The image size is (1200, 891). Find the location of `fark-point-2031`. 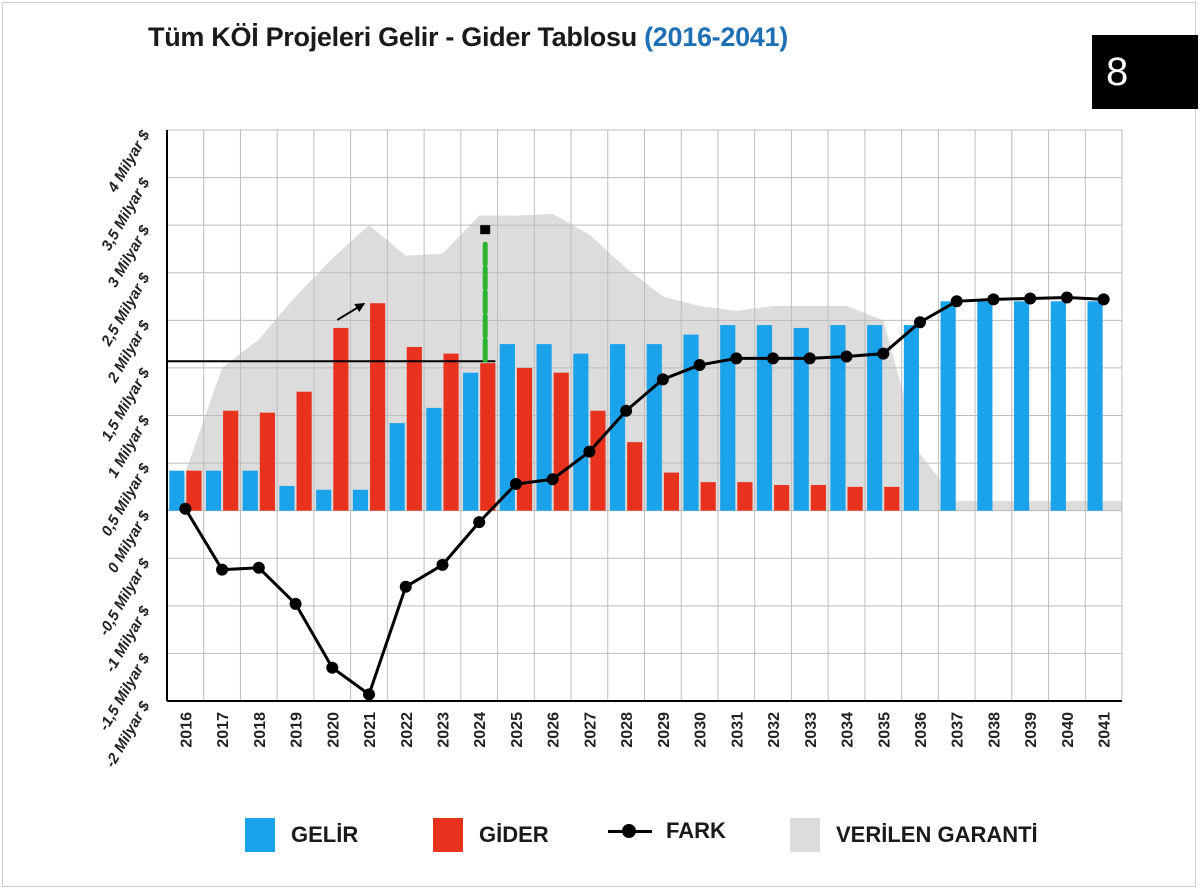

fark-point-2031 is located at coordinates (736, 358).